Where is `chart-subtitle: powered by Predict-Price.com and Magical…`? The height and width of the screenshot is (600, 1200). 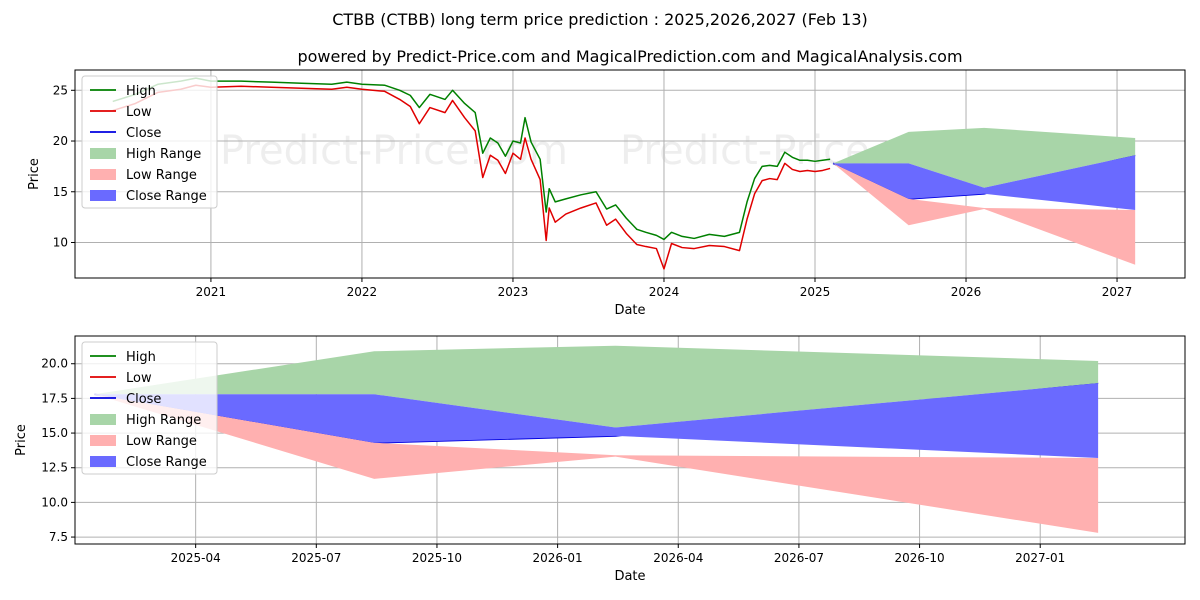 chart-subtitle: powered by Predict-Price.com and Magical… is located at coordinates (629, 56).